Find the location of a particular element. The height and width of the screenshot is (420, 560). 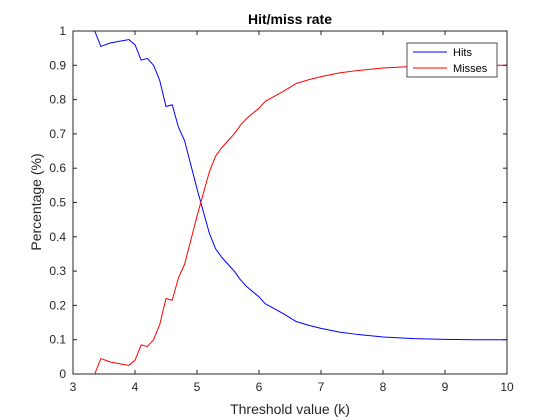

y-tick-label: 0 is located at coordinates (62, 374).